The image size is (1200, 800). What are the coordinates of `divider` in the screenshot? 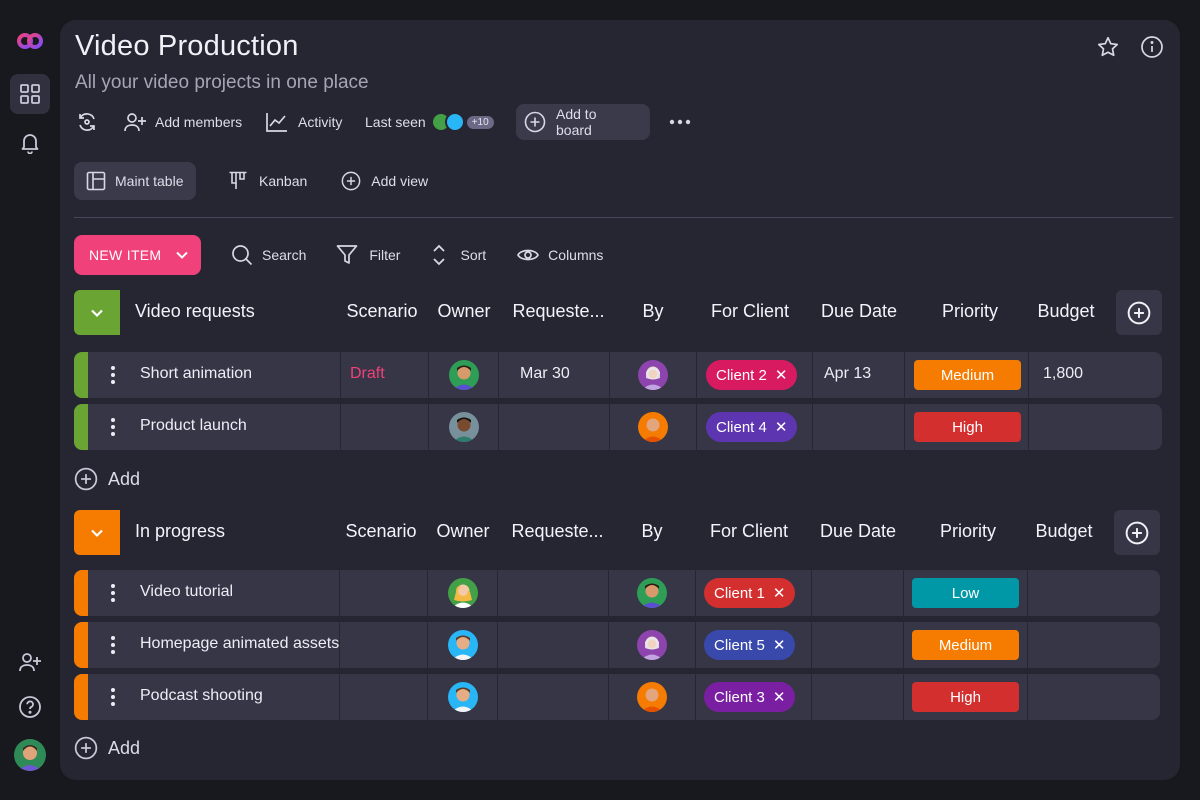 It's located at (623, 217).